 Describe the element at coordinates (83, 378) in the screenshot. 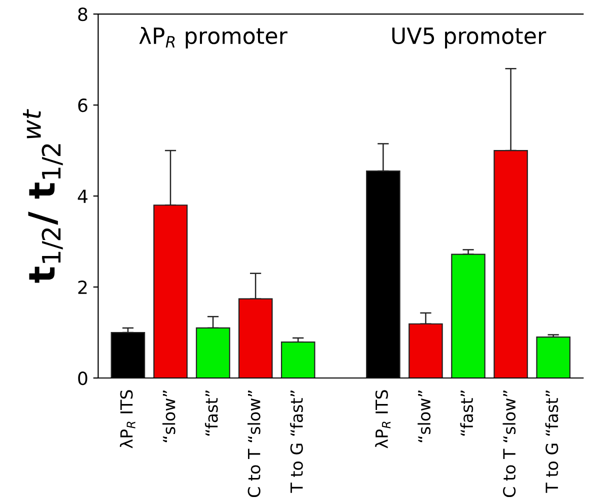

I see `y-tick-label: 0` at that location.